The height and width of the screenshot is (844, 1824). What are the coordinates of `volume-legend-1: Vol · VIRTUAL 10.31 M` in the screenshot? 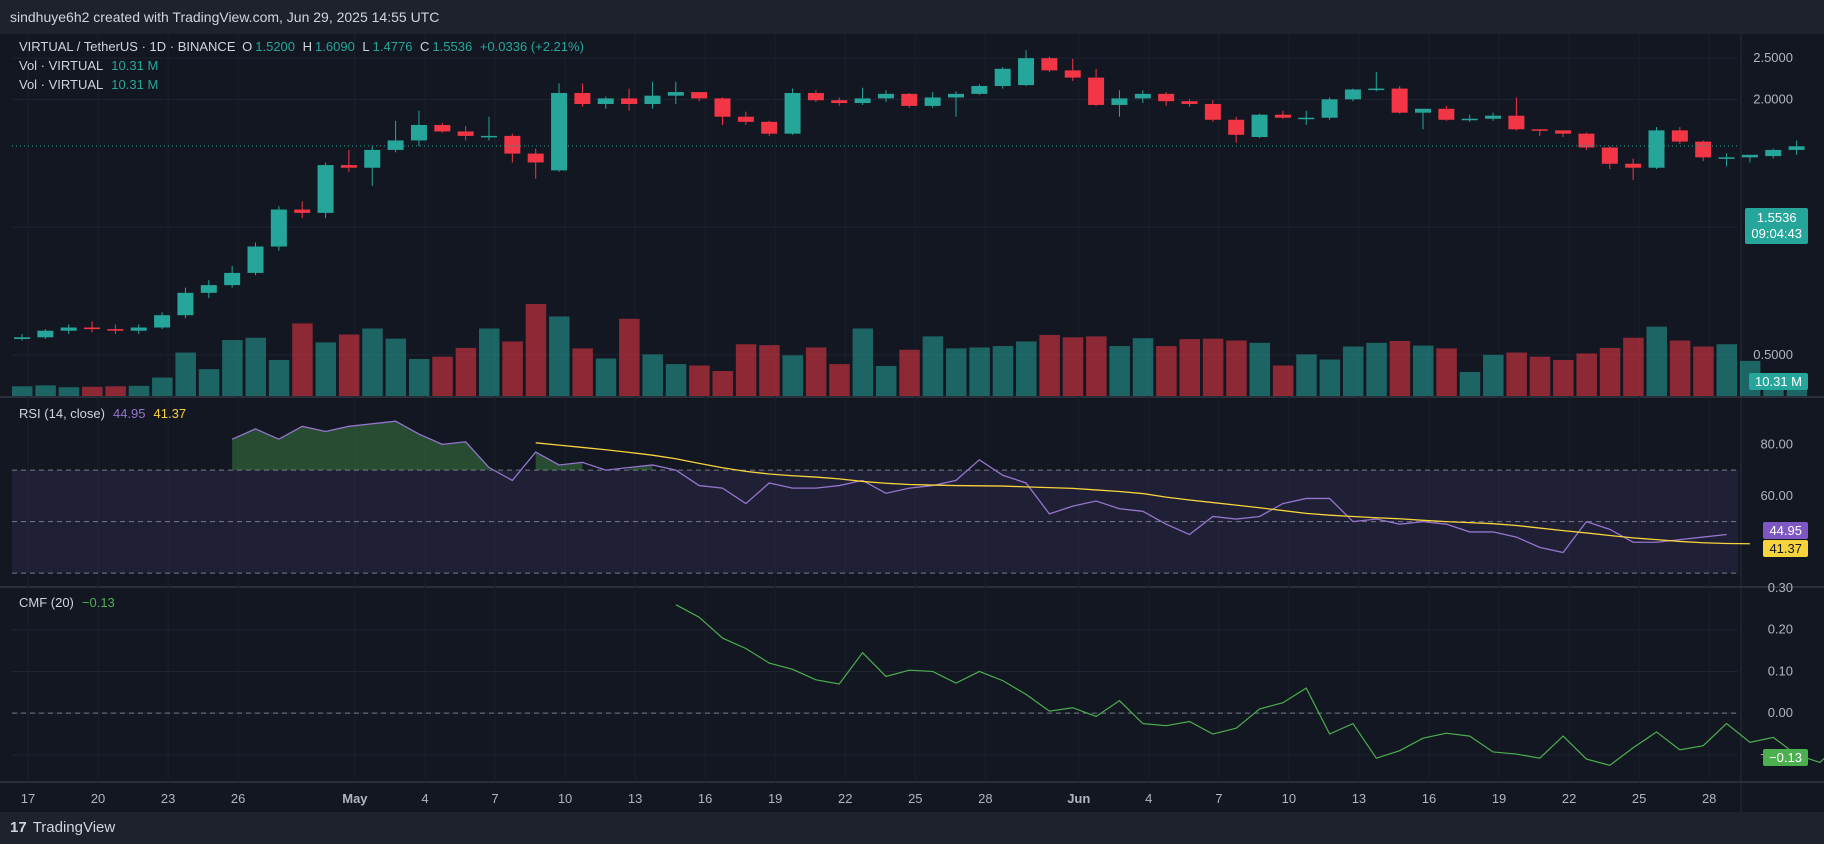 It's located at (90, 65).